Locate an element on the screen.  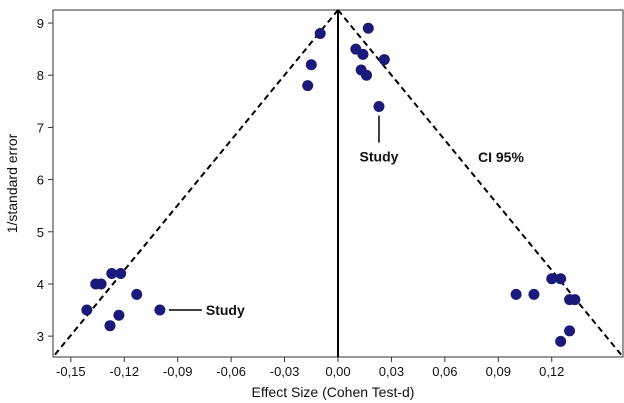
x-tick-label: -0,12 is located at coordinates (124, 371).